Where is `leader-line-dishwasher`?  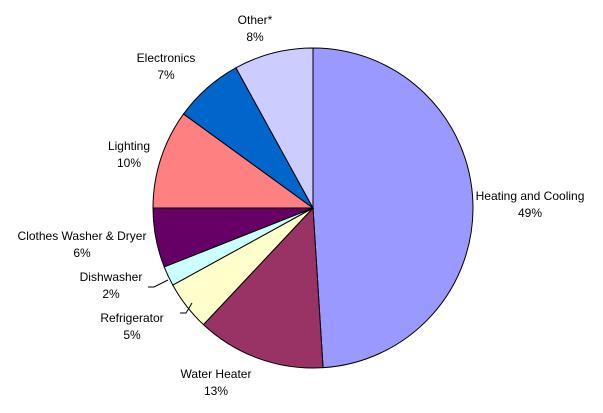
leader-line-dishwasher is located at coordinates (158, 283).